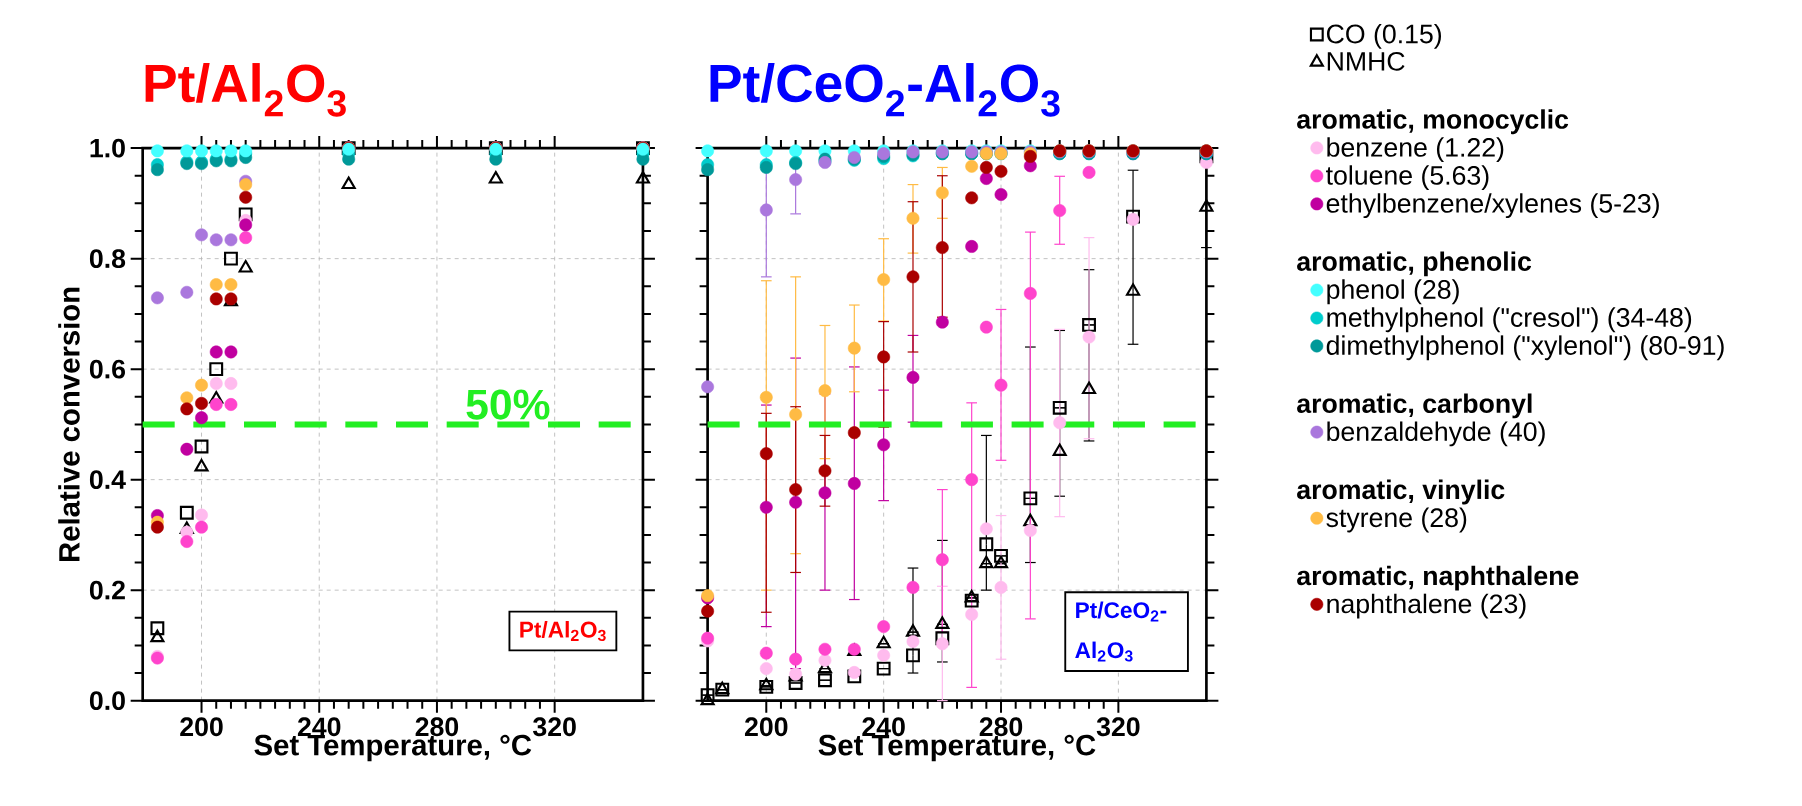 This screenshot has height=806, width=1802. Describe the element at coordinates (1426, 606) in the screenshot. I see `legend-label: naphthalene (23)` at that location.